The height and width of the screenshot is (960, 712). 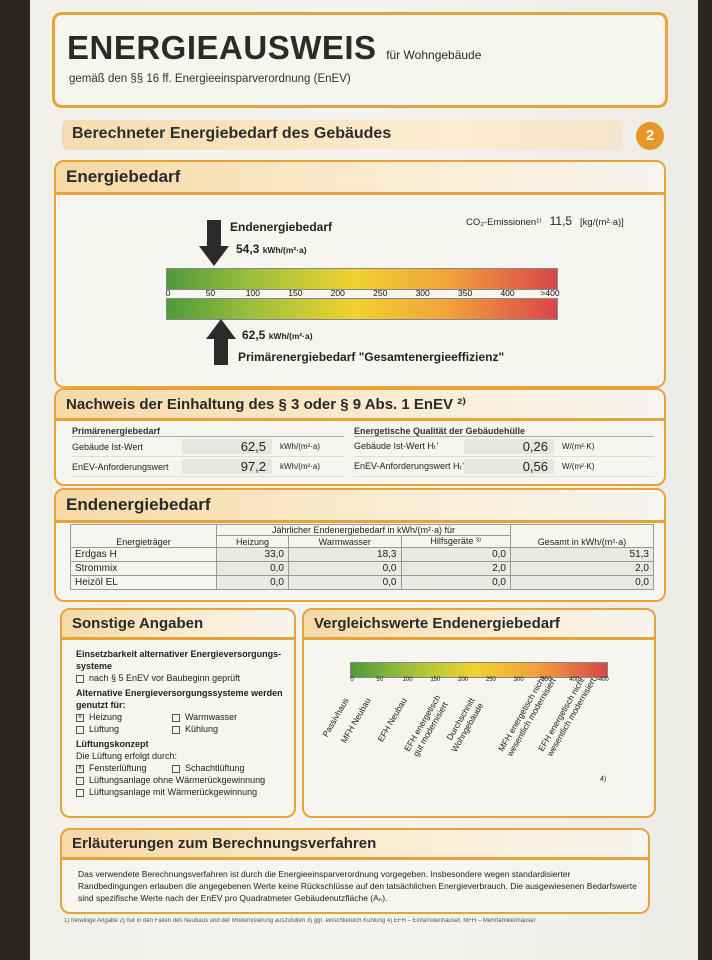 I want to click on energietraeger-cell: Strommix, so click(x=143, y=568).